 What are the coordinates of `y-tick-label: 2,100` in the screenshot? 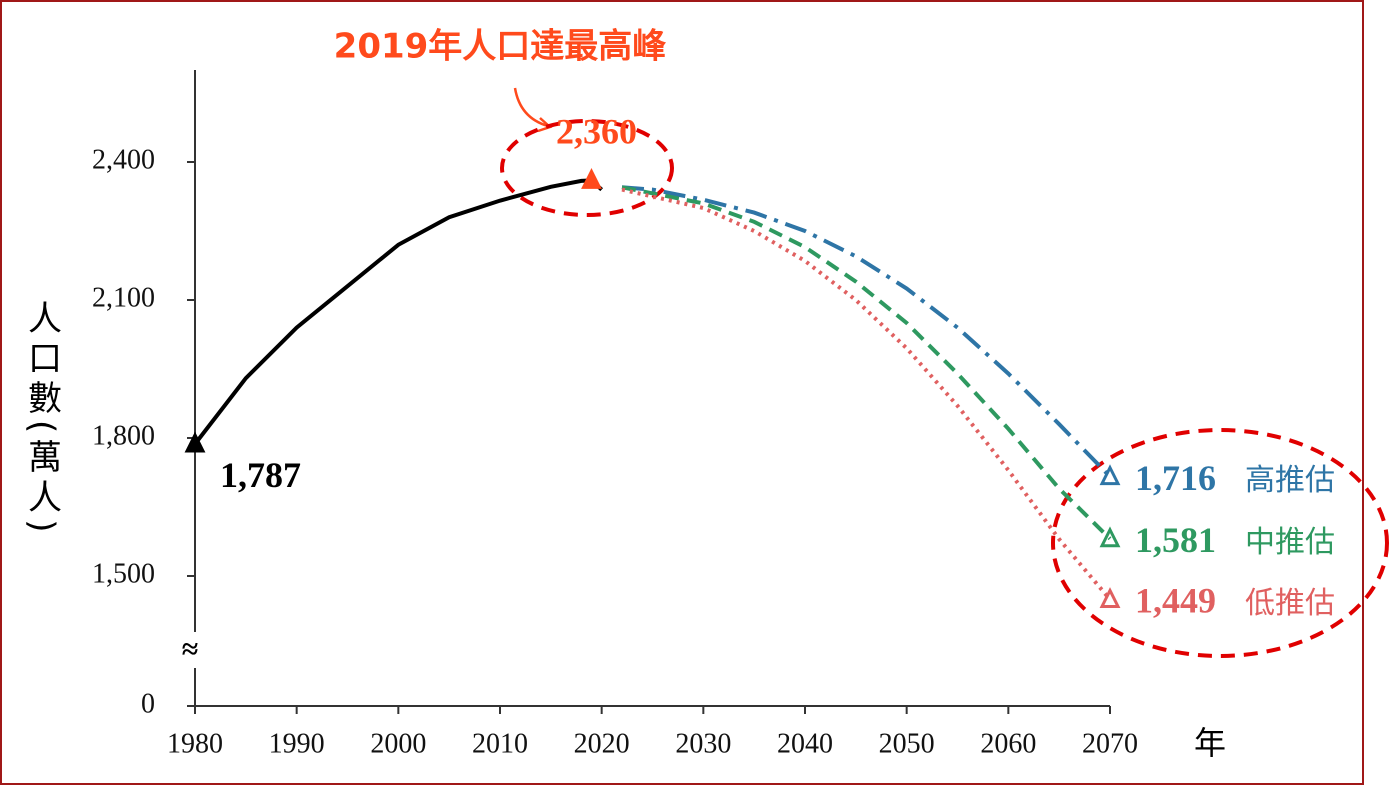 It's located at (123, 297).